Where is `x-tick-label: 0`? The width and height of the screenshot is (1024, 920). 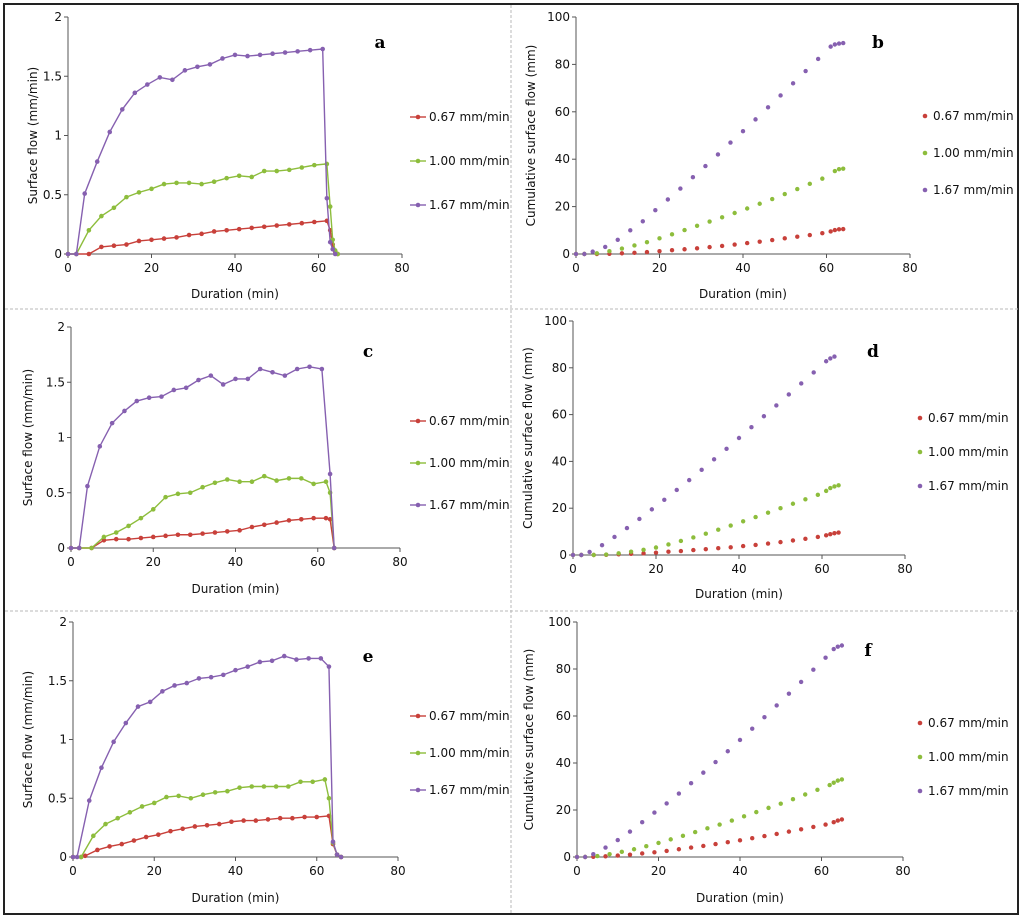
x-tick-label: 0 is located at coordinates (576, 268).